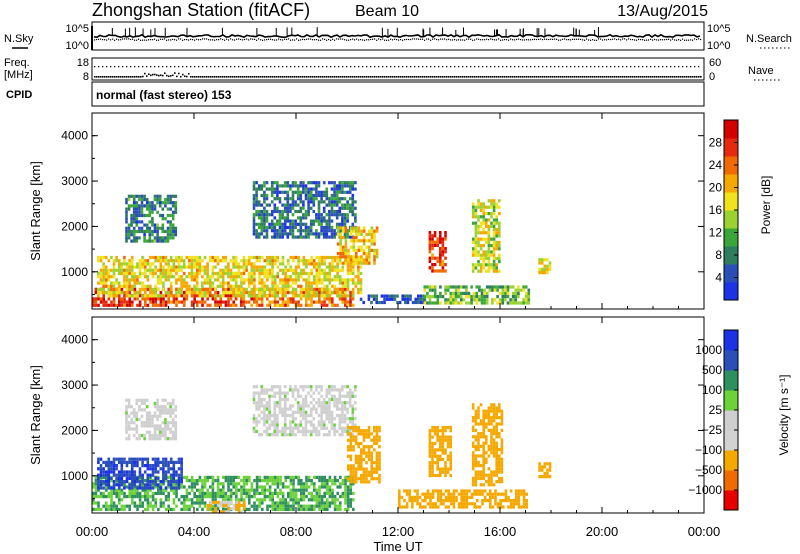 This screenshot has width=800, height=554. What do you see at coordinates (766, 205) in the screenshot?
I see `power-colorbar-label: Power [dB]` at bounding box center [766, 205].